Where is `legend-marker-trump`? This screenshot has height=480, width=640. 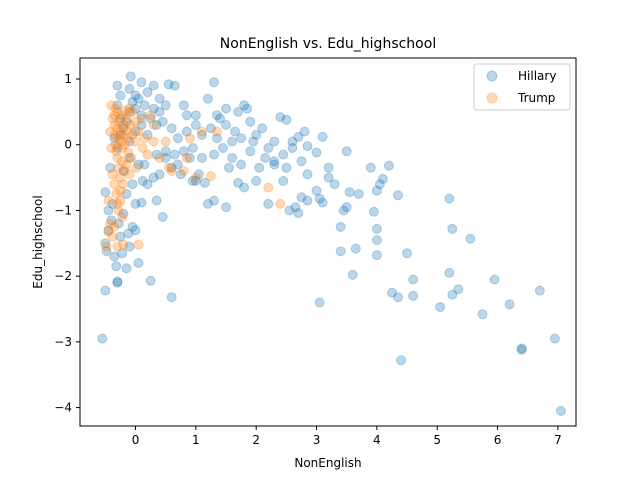
legend-marker-trump is located at coordinates (492, 98).